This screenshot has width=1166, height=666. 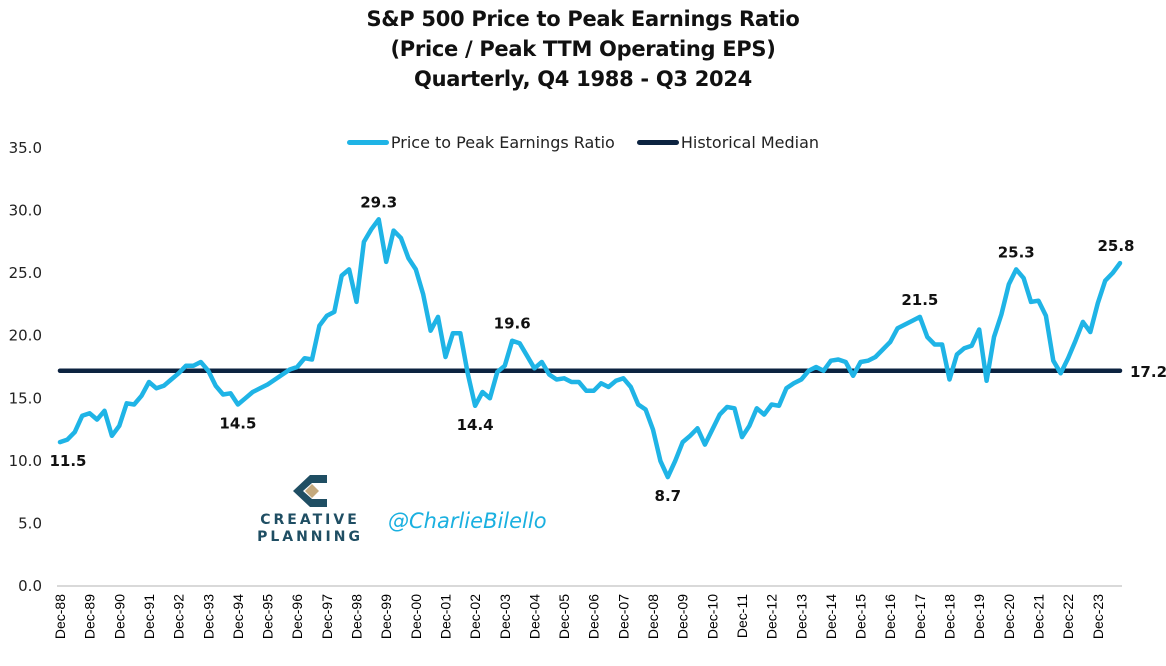 What do you see at coordinates (30, 523) in the screenshot?
I see `y-tick-label: 5.0` at bounding box center [30, 523].